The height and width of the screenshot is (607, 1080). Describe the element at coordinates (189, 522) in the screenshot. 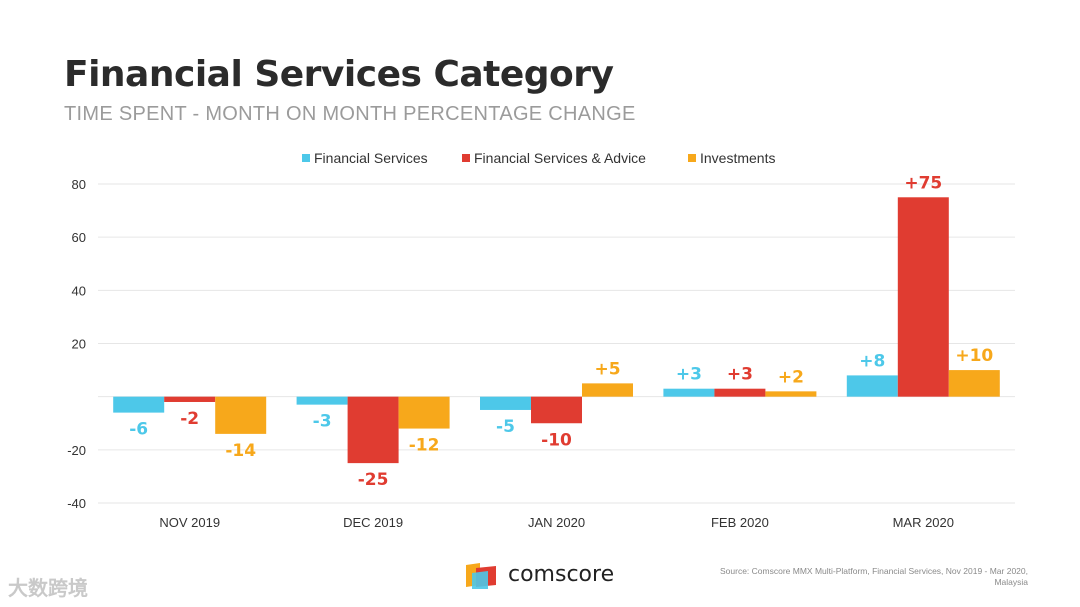

I see `x-tick-label: NOV 2019` at that location.